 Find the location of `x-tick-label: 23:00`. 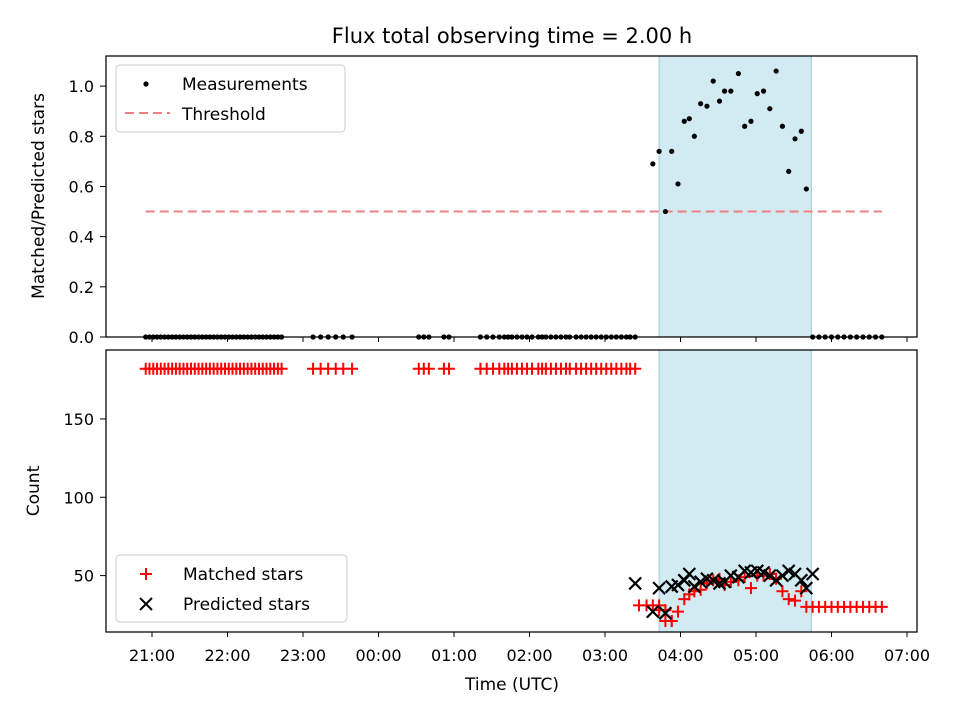

x-tick-label: 23:00 is located at coordinates (303, 655).